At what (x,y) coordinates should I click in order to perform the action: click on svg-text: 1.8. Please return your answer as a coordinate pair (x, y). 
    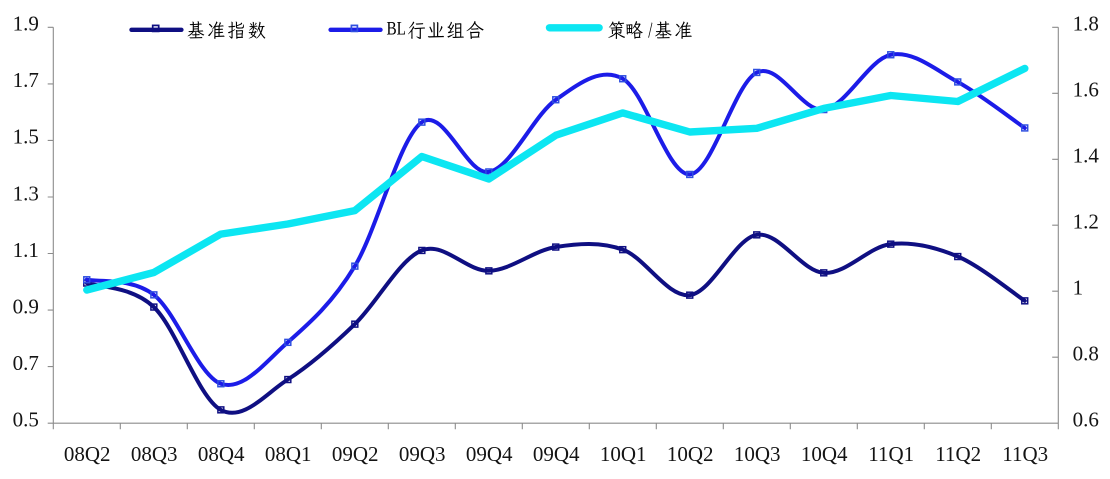
    Looking at the image, I should click on (1086, 24).